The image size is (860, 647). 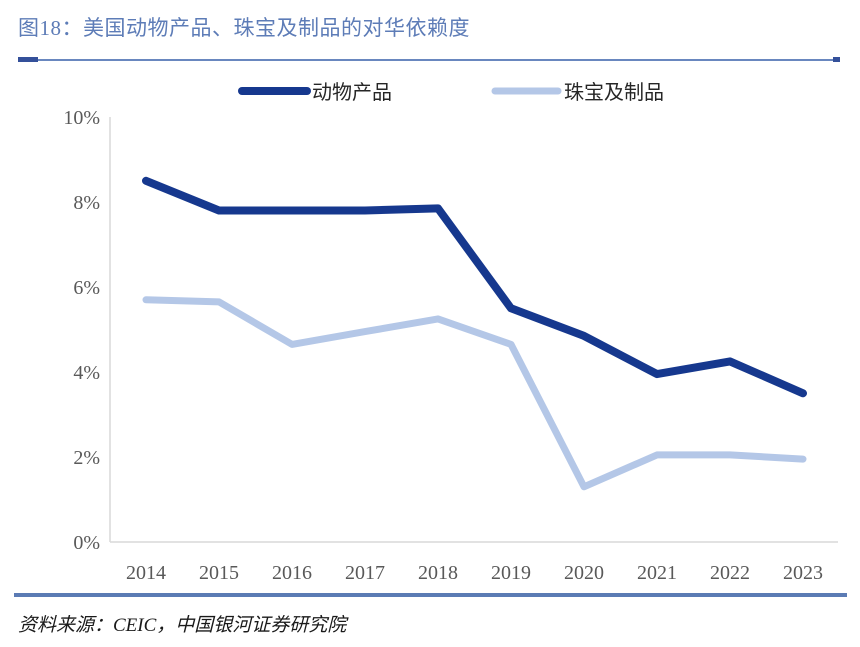 What do you see at coordinates (244, 28) in the screenshot?
I see `figure-title: 图18：美国动物产品、珠宝及制品的对华依赖度` at bounding box center [244, 28].